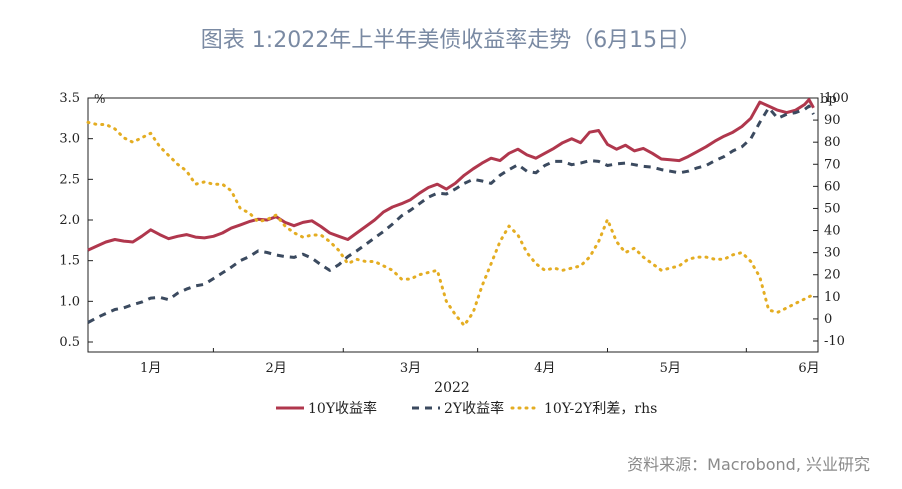  What do you see at coordinates (451, 40) in the screenshot?
I see `chart-title: 图表 1:2022年上半年美债收益率走势（6月15日）` at bounding box center [451, 40].